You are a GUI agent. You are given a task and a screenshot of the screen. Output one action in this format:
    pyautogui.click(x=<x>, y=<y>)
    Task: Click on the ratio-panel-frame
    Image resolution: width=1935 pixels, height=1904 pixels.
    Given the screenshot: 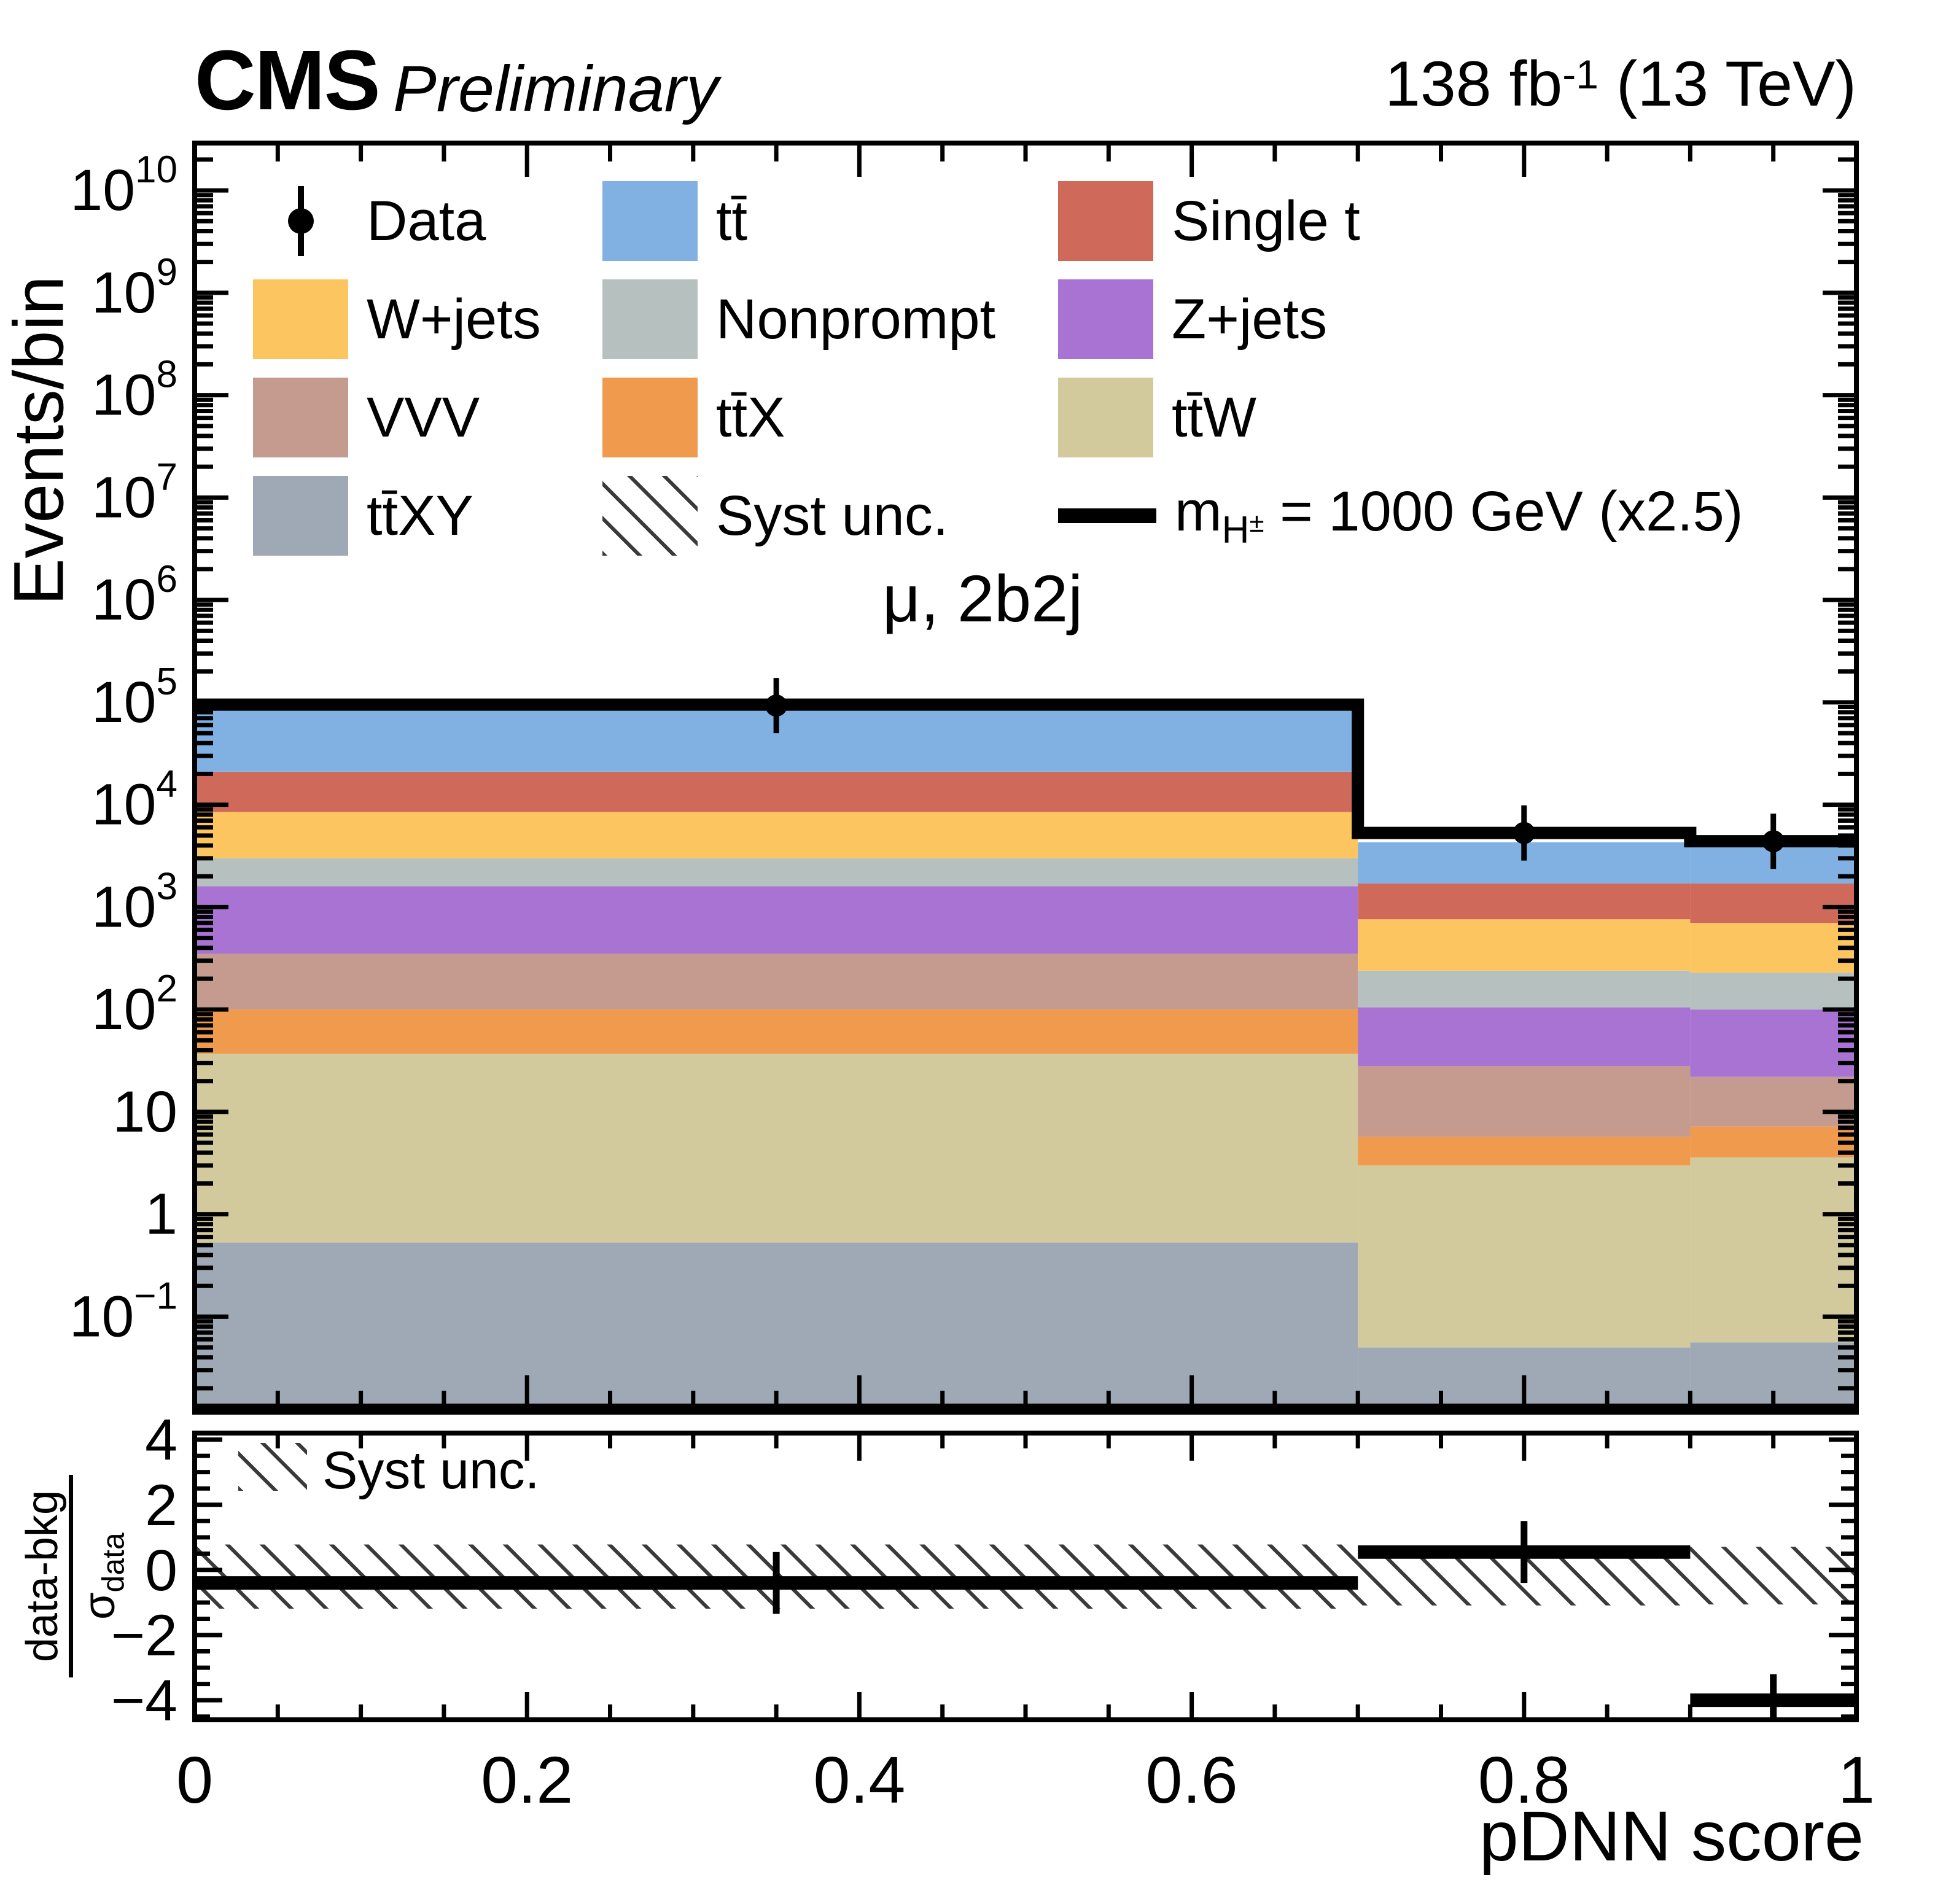 What is the action you would take?
    pyautogui.click(x=1025, y=1576)
    